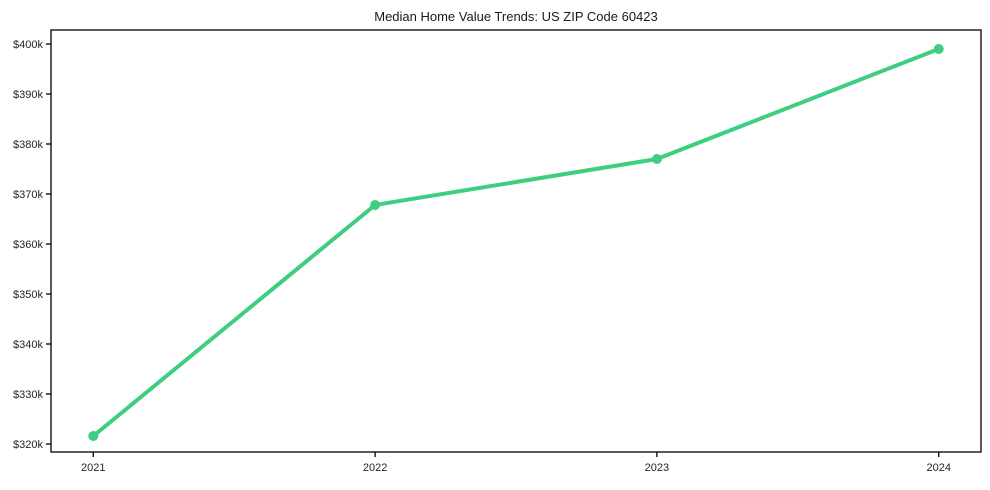 The height and width of the screenshot is (490, 990). Describe the element at coordinates (93, 468) in the screenshot. I see `x-tick-label: 2021` at that location.